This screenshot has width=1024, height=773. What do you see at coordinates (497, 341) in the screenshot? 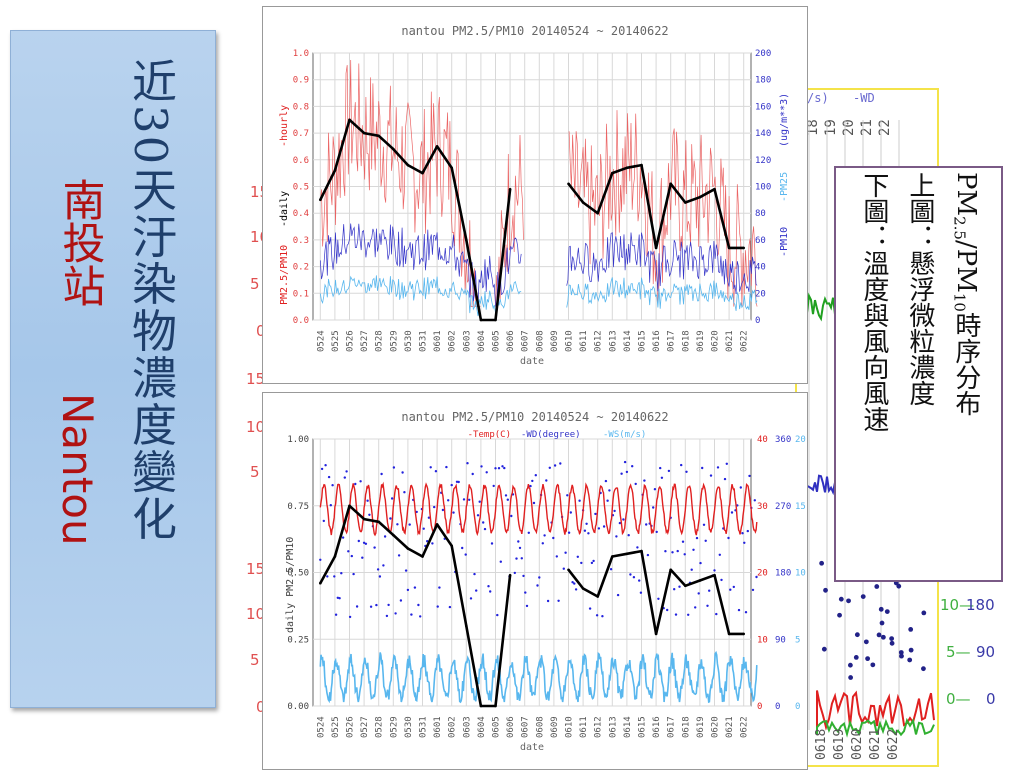
I see `x-tick-label: 0605` at bounding box center [497, 341].